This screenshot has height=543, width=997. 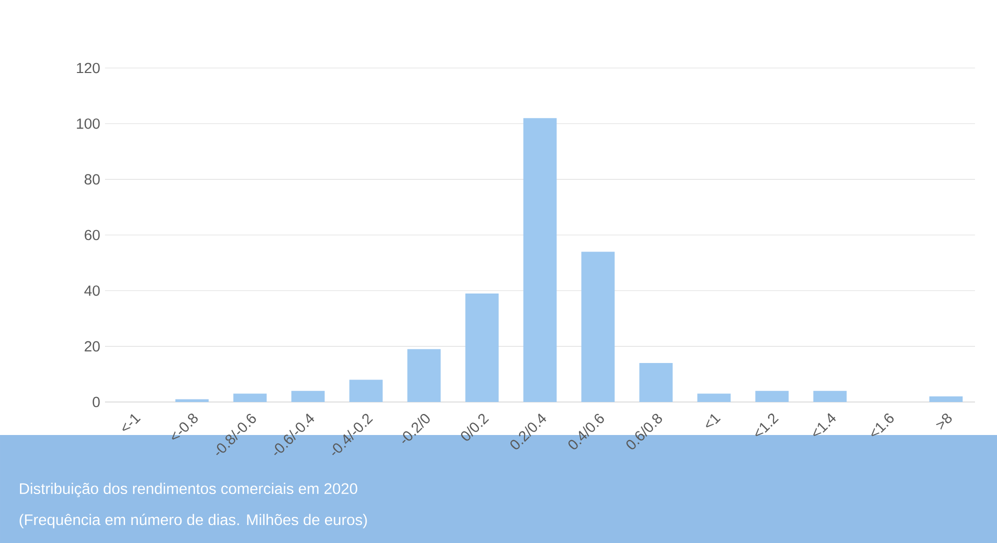 I want to click on y-tick-label: 100, so click(x=88, y=123).